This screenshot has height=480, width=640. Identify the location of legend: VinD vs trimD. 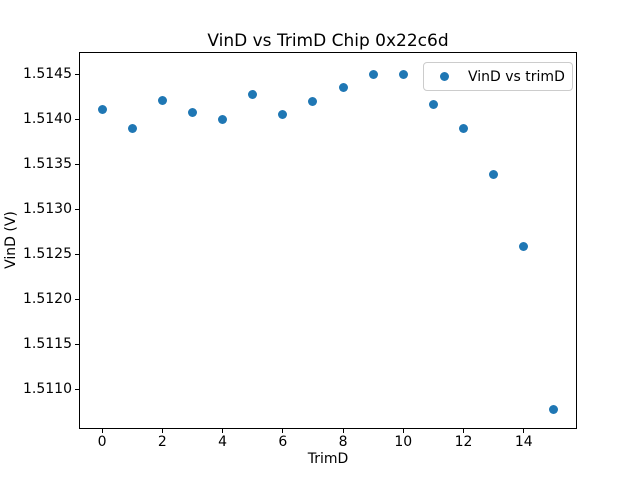
(498, 76).